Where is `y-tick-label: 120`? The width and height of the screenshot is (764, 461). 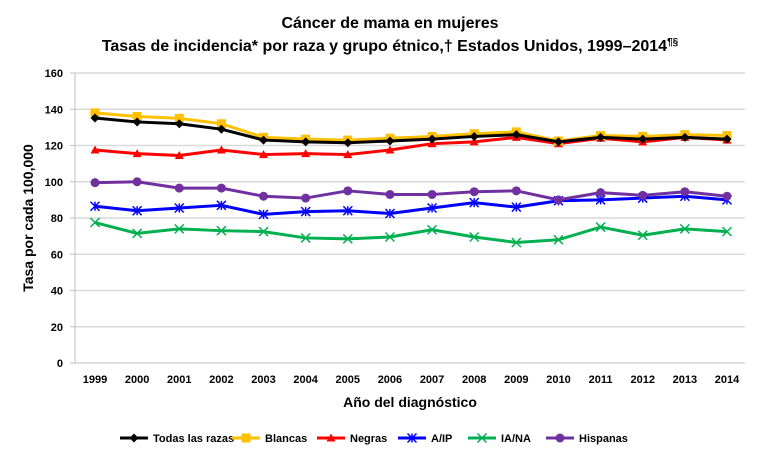 y-tick-label: 120 is located at coordinates (54, 147).